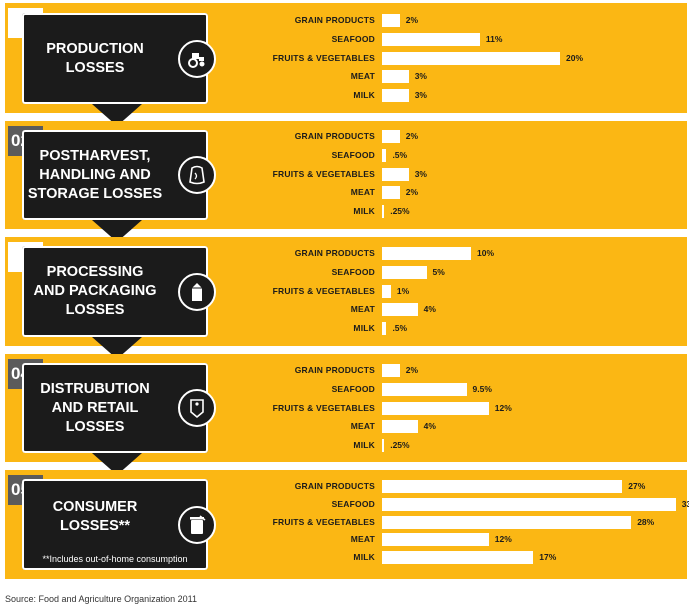 This screenshot has height=609, width=689. Describe the element at coordinates (494, 38) in the screenshot. I see `value-label: 11%` at that location.